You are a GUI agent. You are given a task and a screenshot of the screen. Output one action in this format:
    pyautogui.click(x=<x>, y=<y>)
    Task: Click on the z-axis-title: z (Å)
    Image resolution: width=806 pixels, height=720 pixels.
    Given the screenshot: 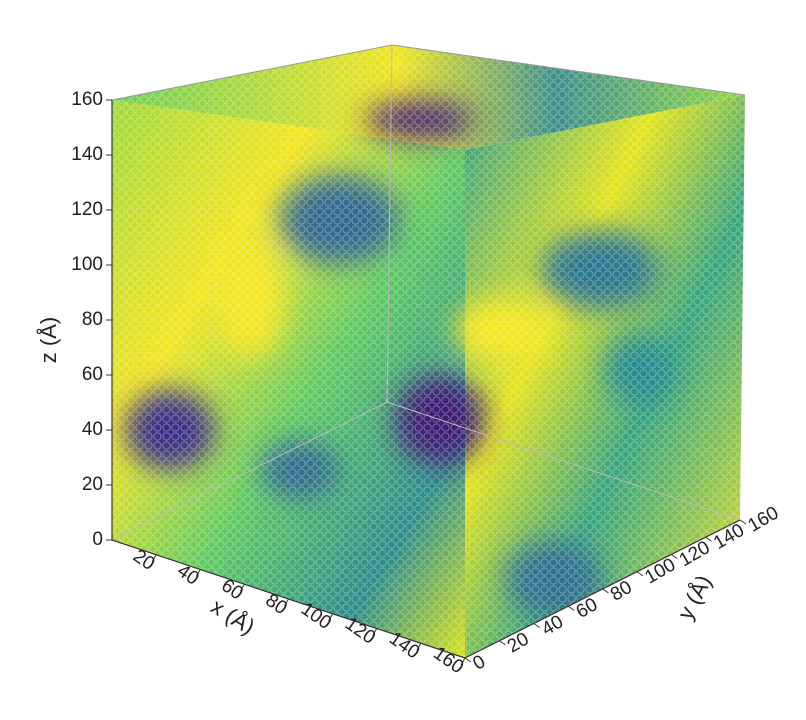 What is the action you would take?
    pyautogui.click(x=48, y=340)
    